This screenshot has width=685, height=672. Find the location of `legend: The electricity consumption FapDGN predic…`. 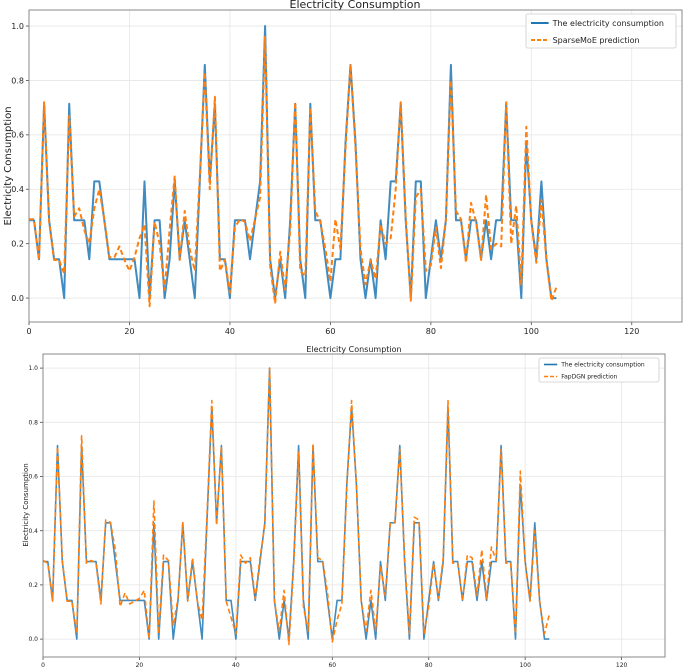

legend: The electricity consumption FapDGN predic… is located at coordinates (599, 370).